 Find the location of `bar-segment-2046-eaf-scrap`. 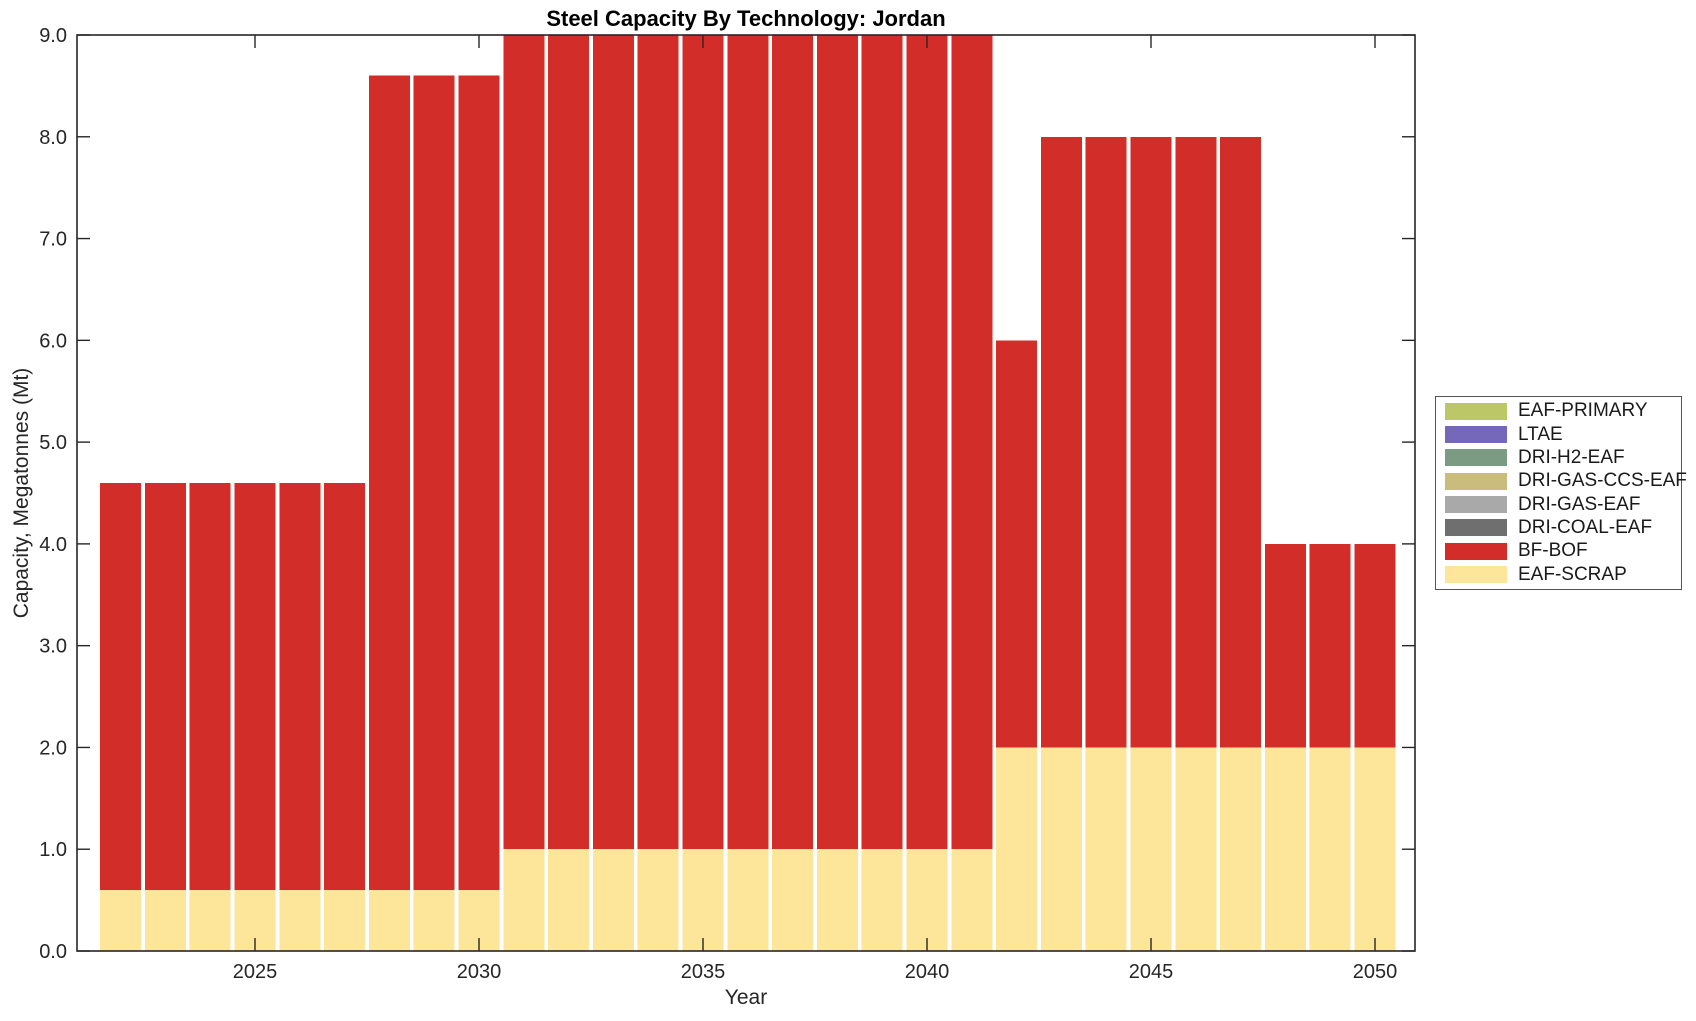

bar-segment-2046-eaf-scrap is located at coordinates (1196, 849).